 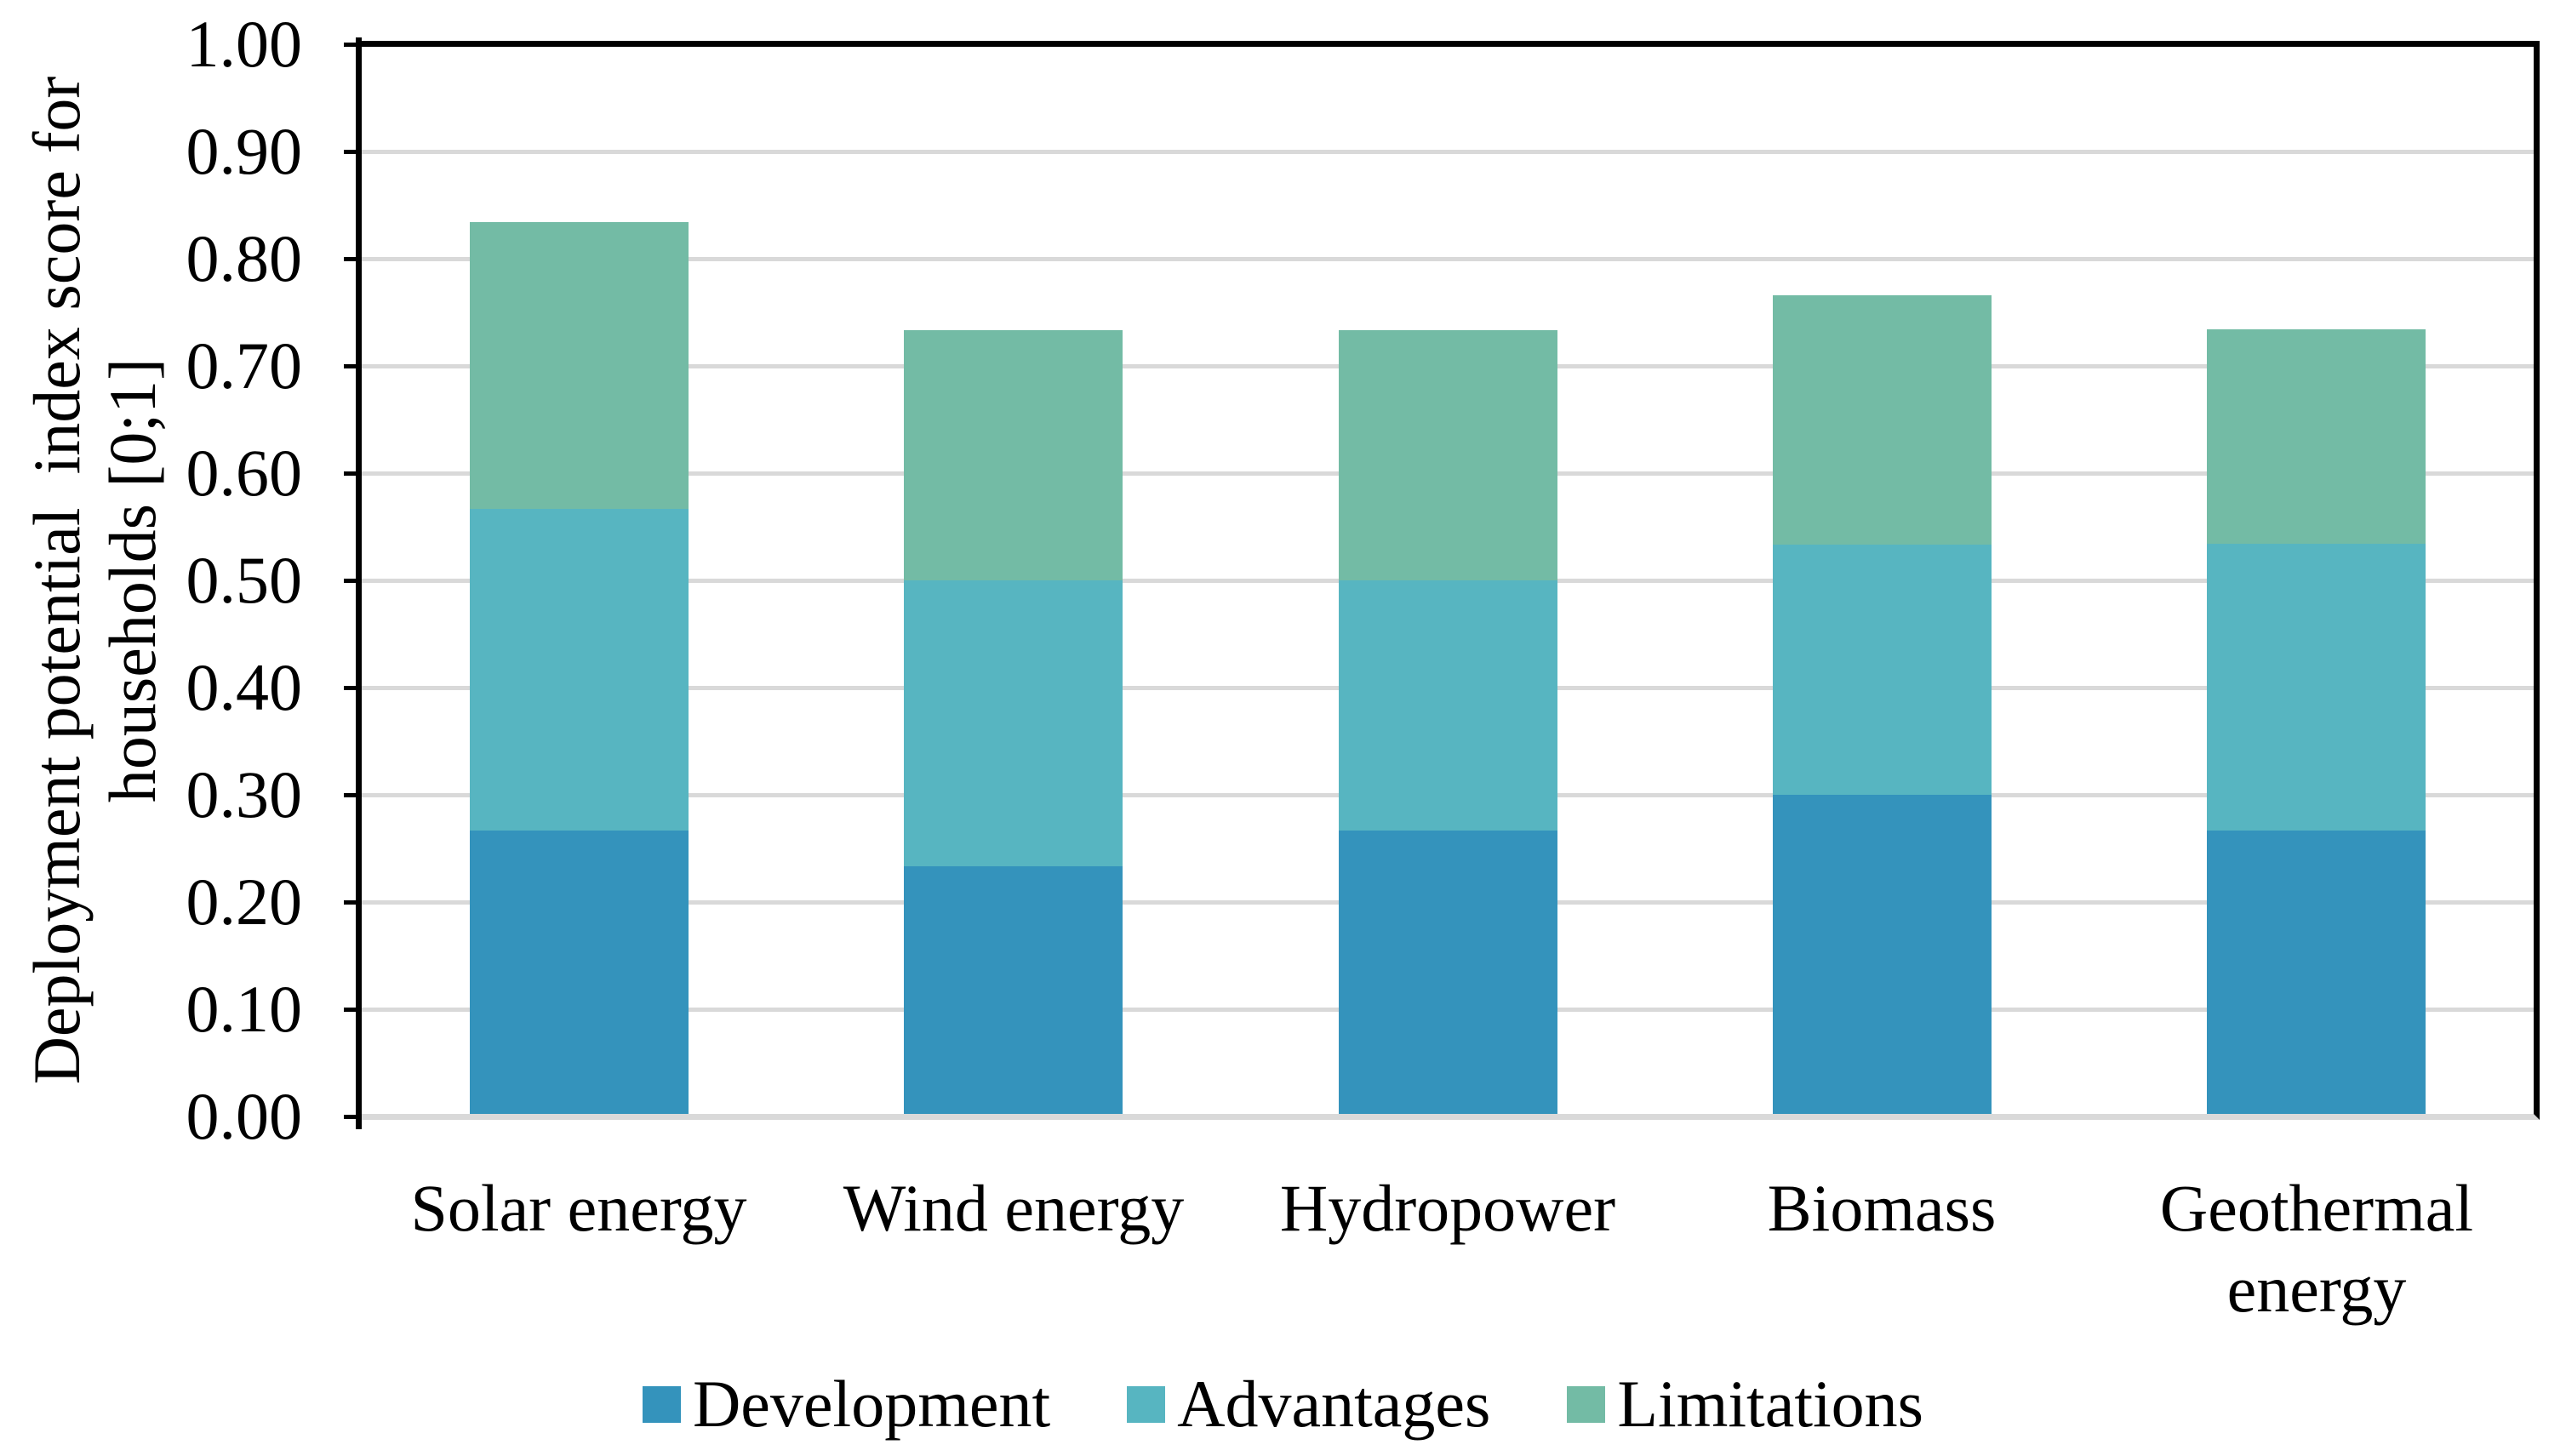 I want to click on x-axis-label: Wind energy, so click(x=1014, y=1208).